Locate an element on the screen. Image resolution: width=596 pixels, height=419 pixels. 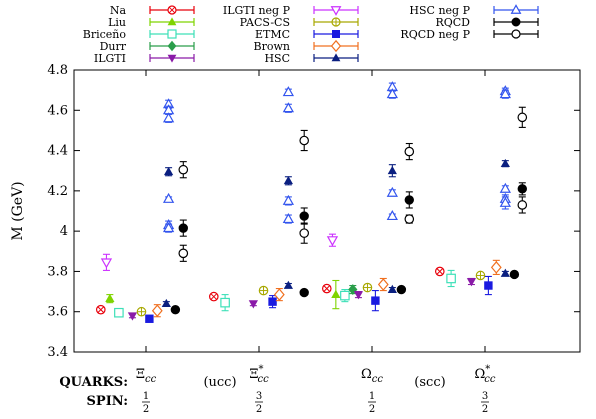
x-tick-label: Ω* cc is located at coordinates (485, 374).